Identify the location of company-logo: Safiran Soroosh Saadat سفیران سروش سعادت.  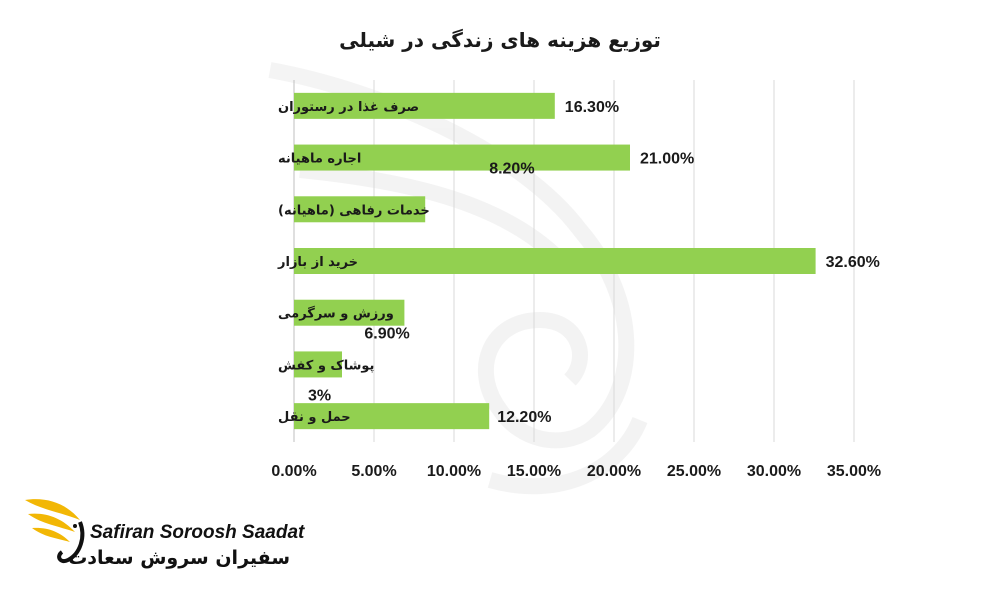
(165, 537).